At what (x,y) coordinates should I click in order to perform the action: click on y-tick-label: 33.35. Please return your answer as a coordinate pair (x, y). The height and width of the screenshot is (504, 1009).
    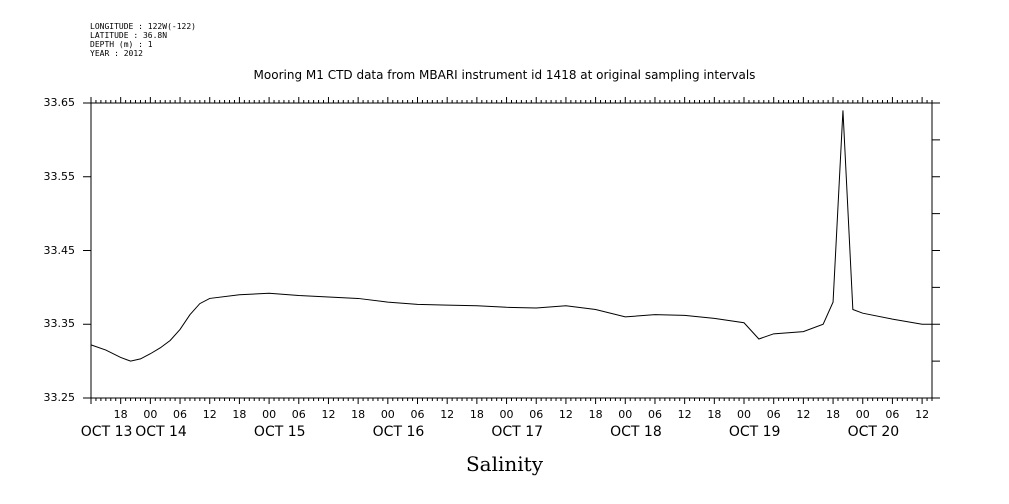
    Looking at the image, I should click on (59, 324).